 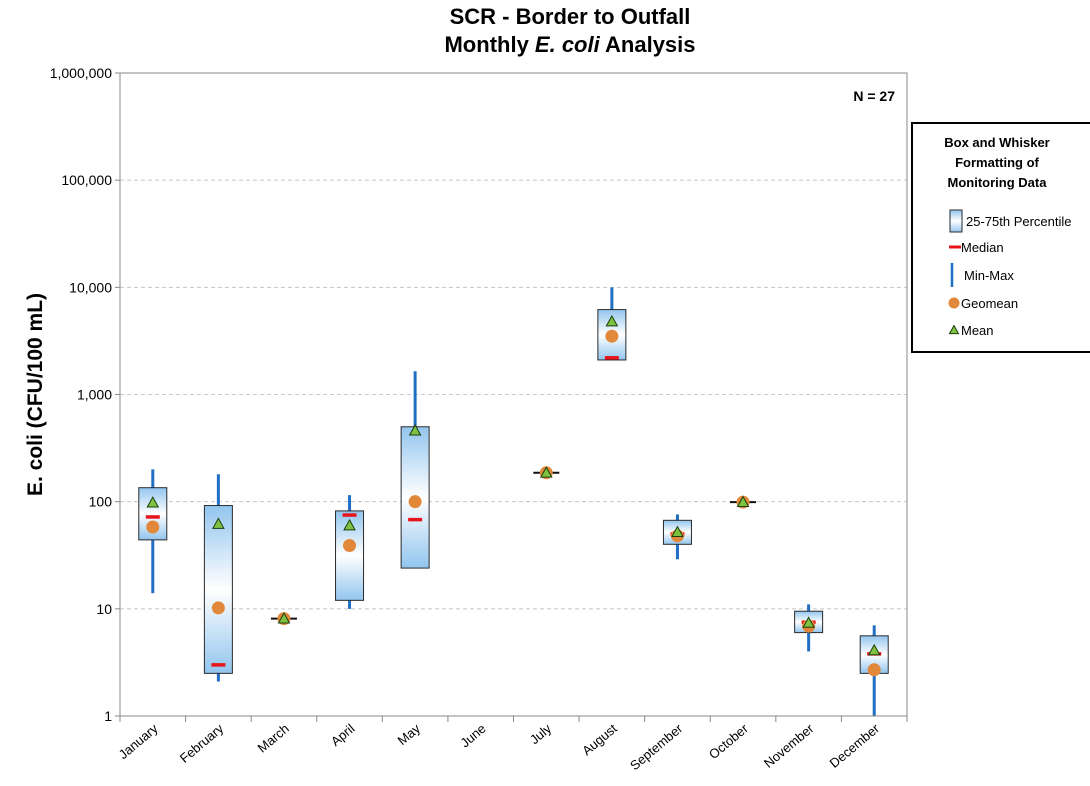 I want to click on y-axis-label: E. coli (CFU/100 mL), so click(x=35, y=394).